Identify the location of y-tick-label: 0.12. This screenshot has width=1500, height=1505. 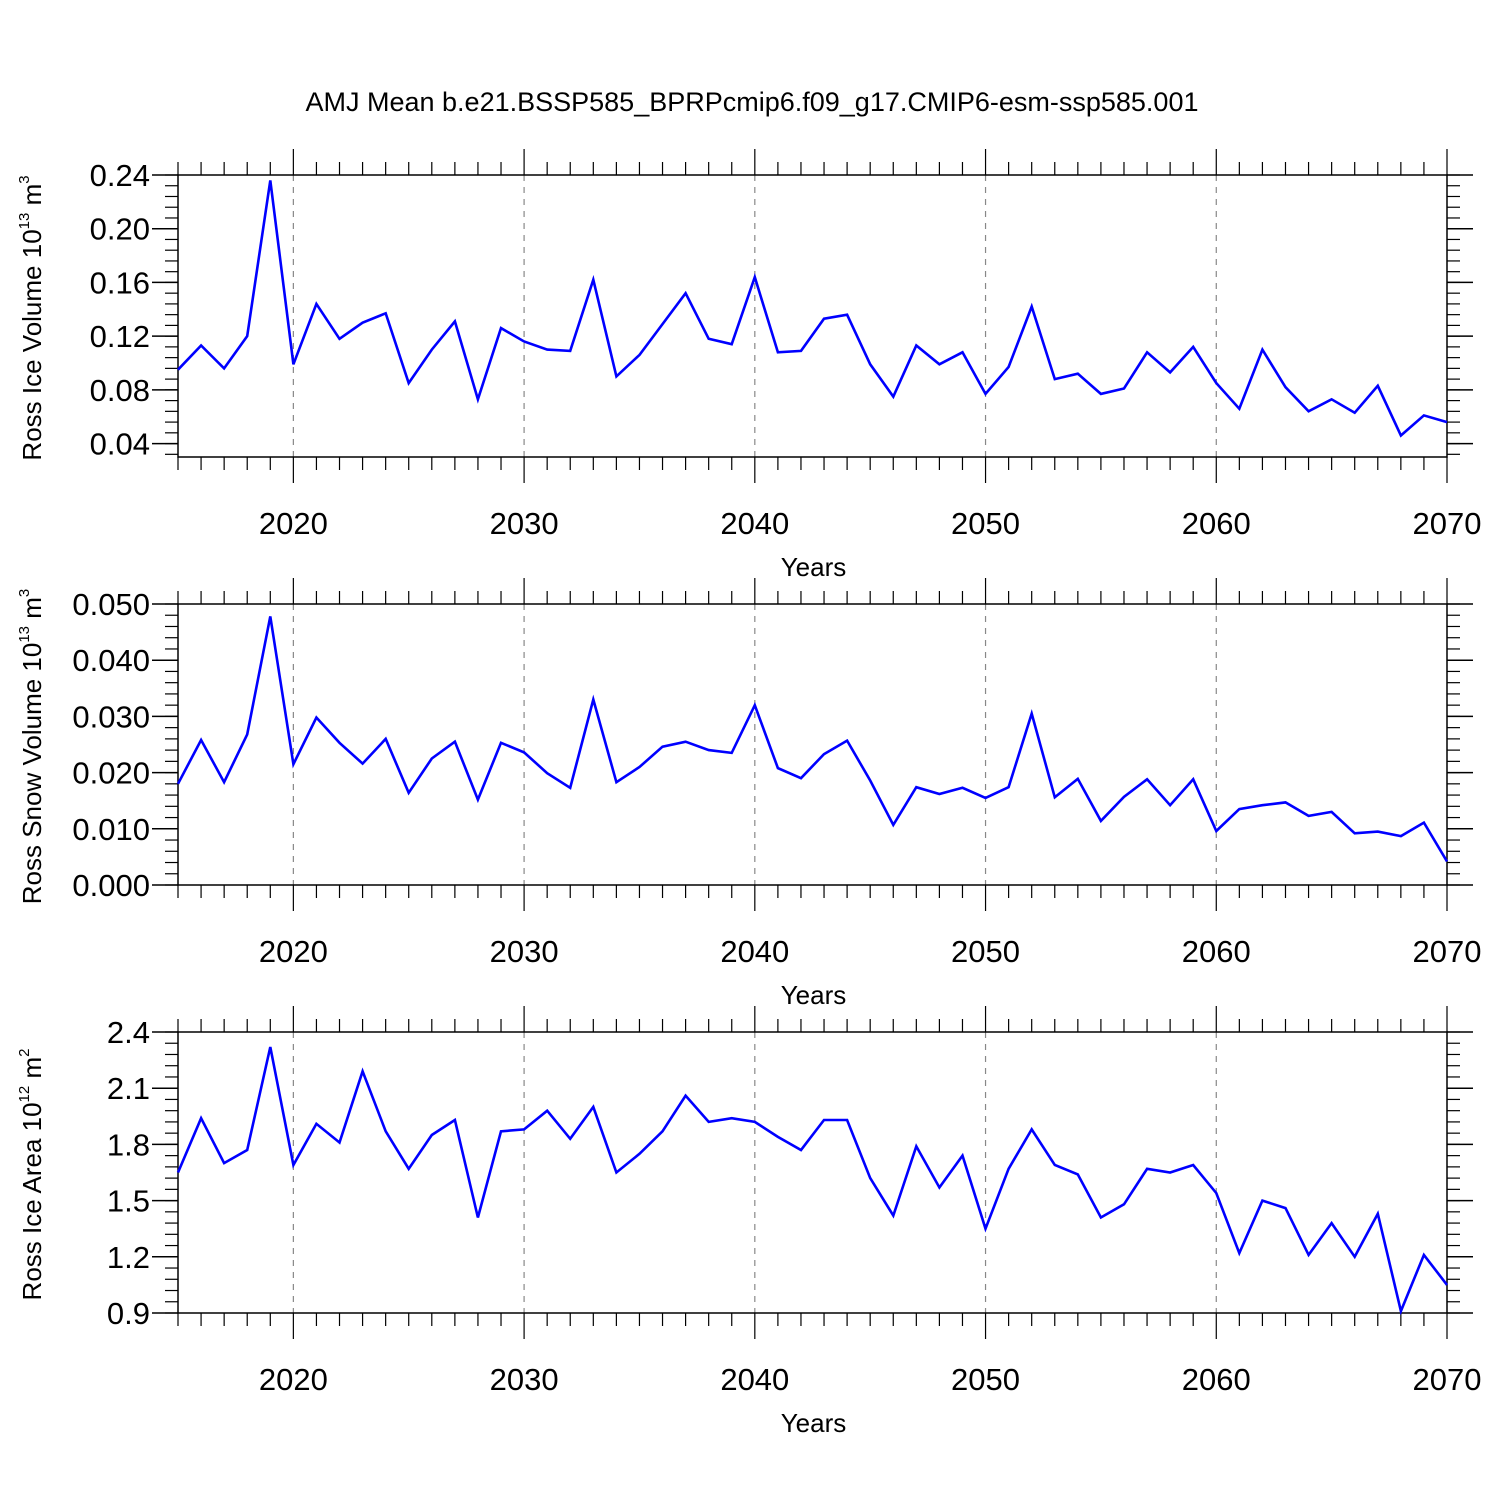
(120, 336).